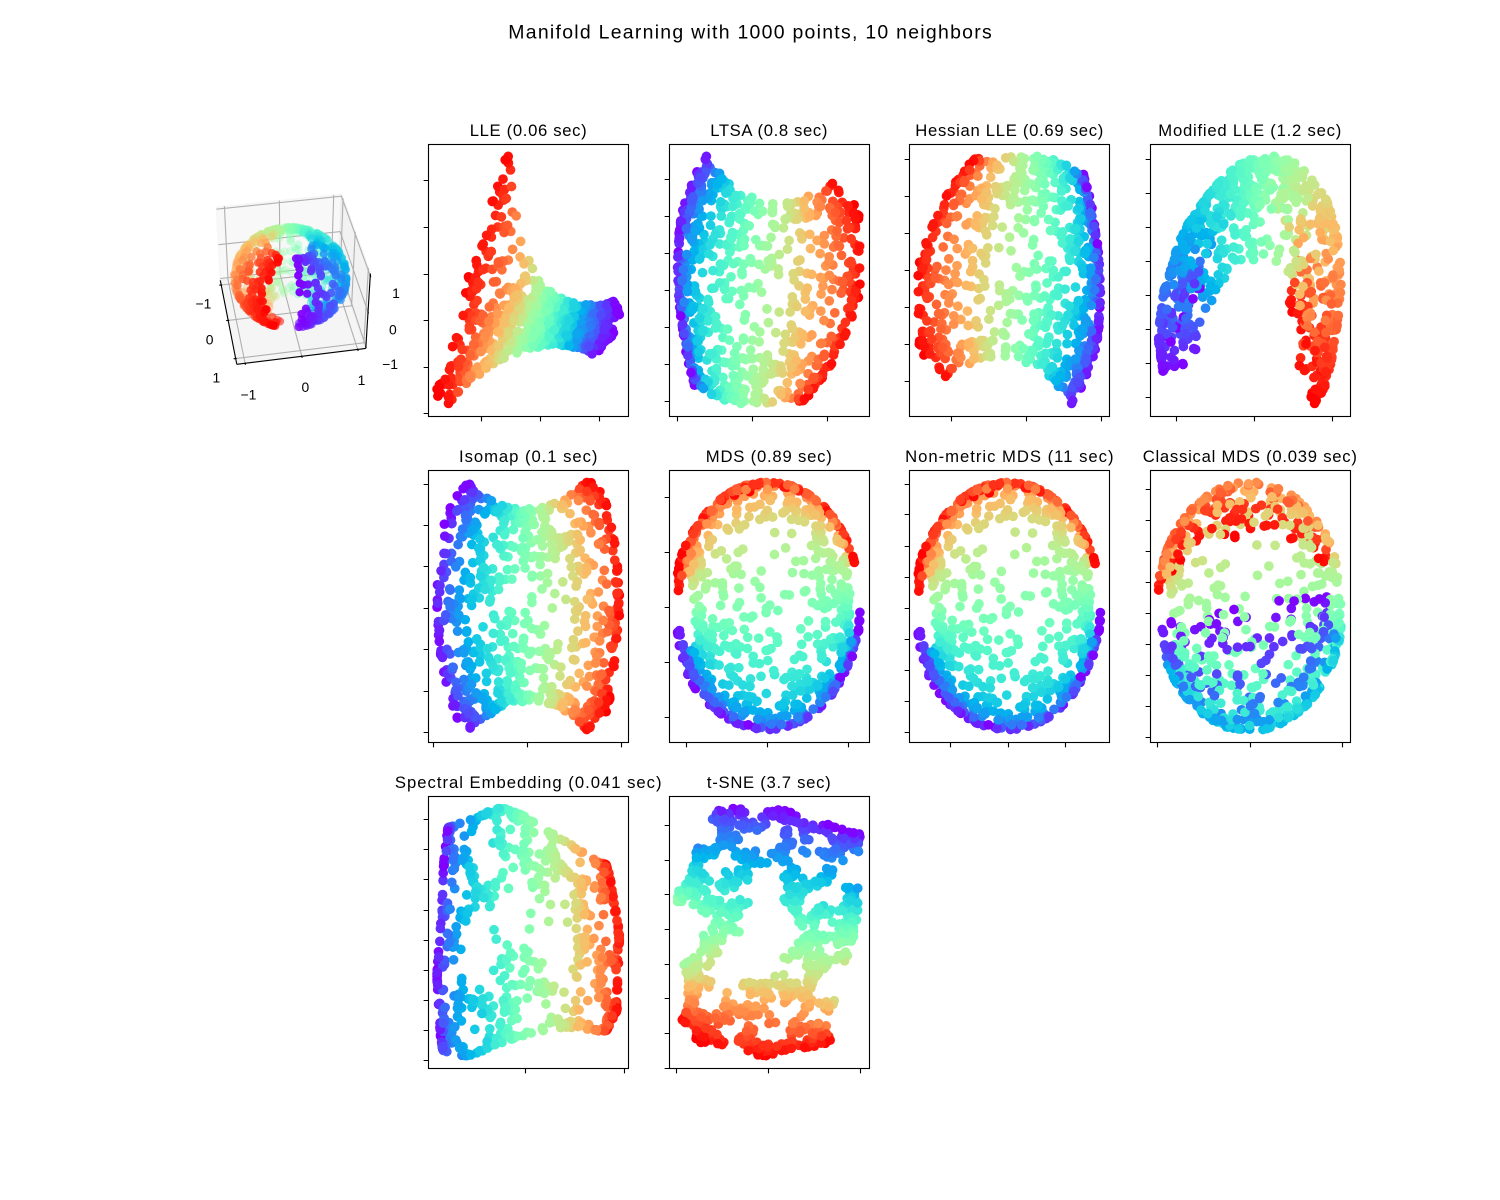  What do you see at coordinates (528, 456) in the screenshot?
I see `svg-text: Isomap (0.1 sec)` at bounding box center [528, 456].